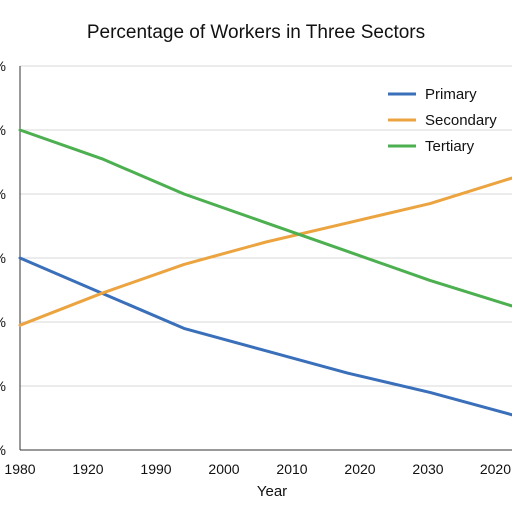 Image resolution: width=512 pixels, height=512 pixels. I want to click on legend-label-primary: Primary, so click(451, 94).